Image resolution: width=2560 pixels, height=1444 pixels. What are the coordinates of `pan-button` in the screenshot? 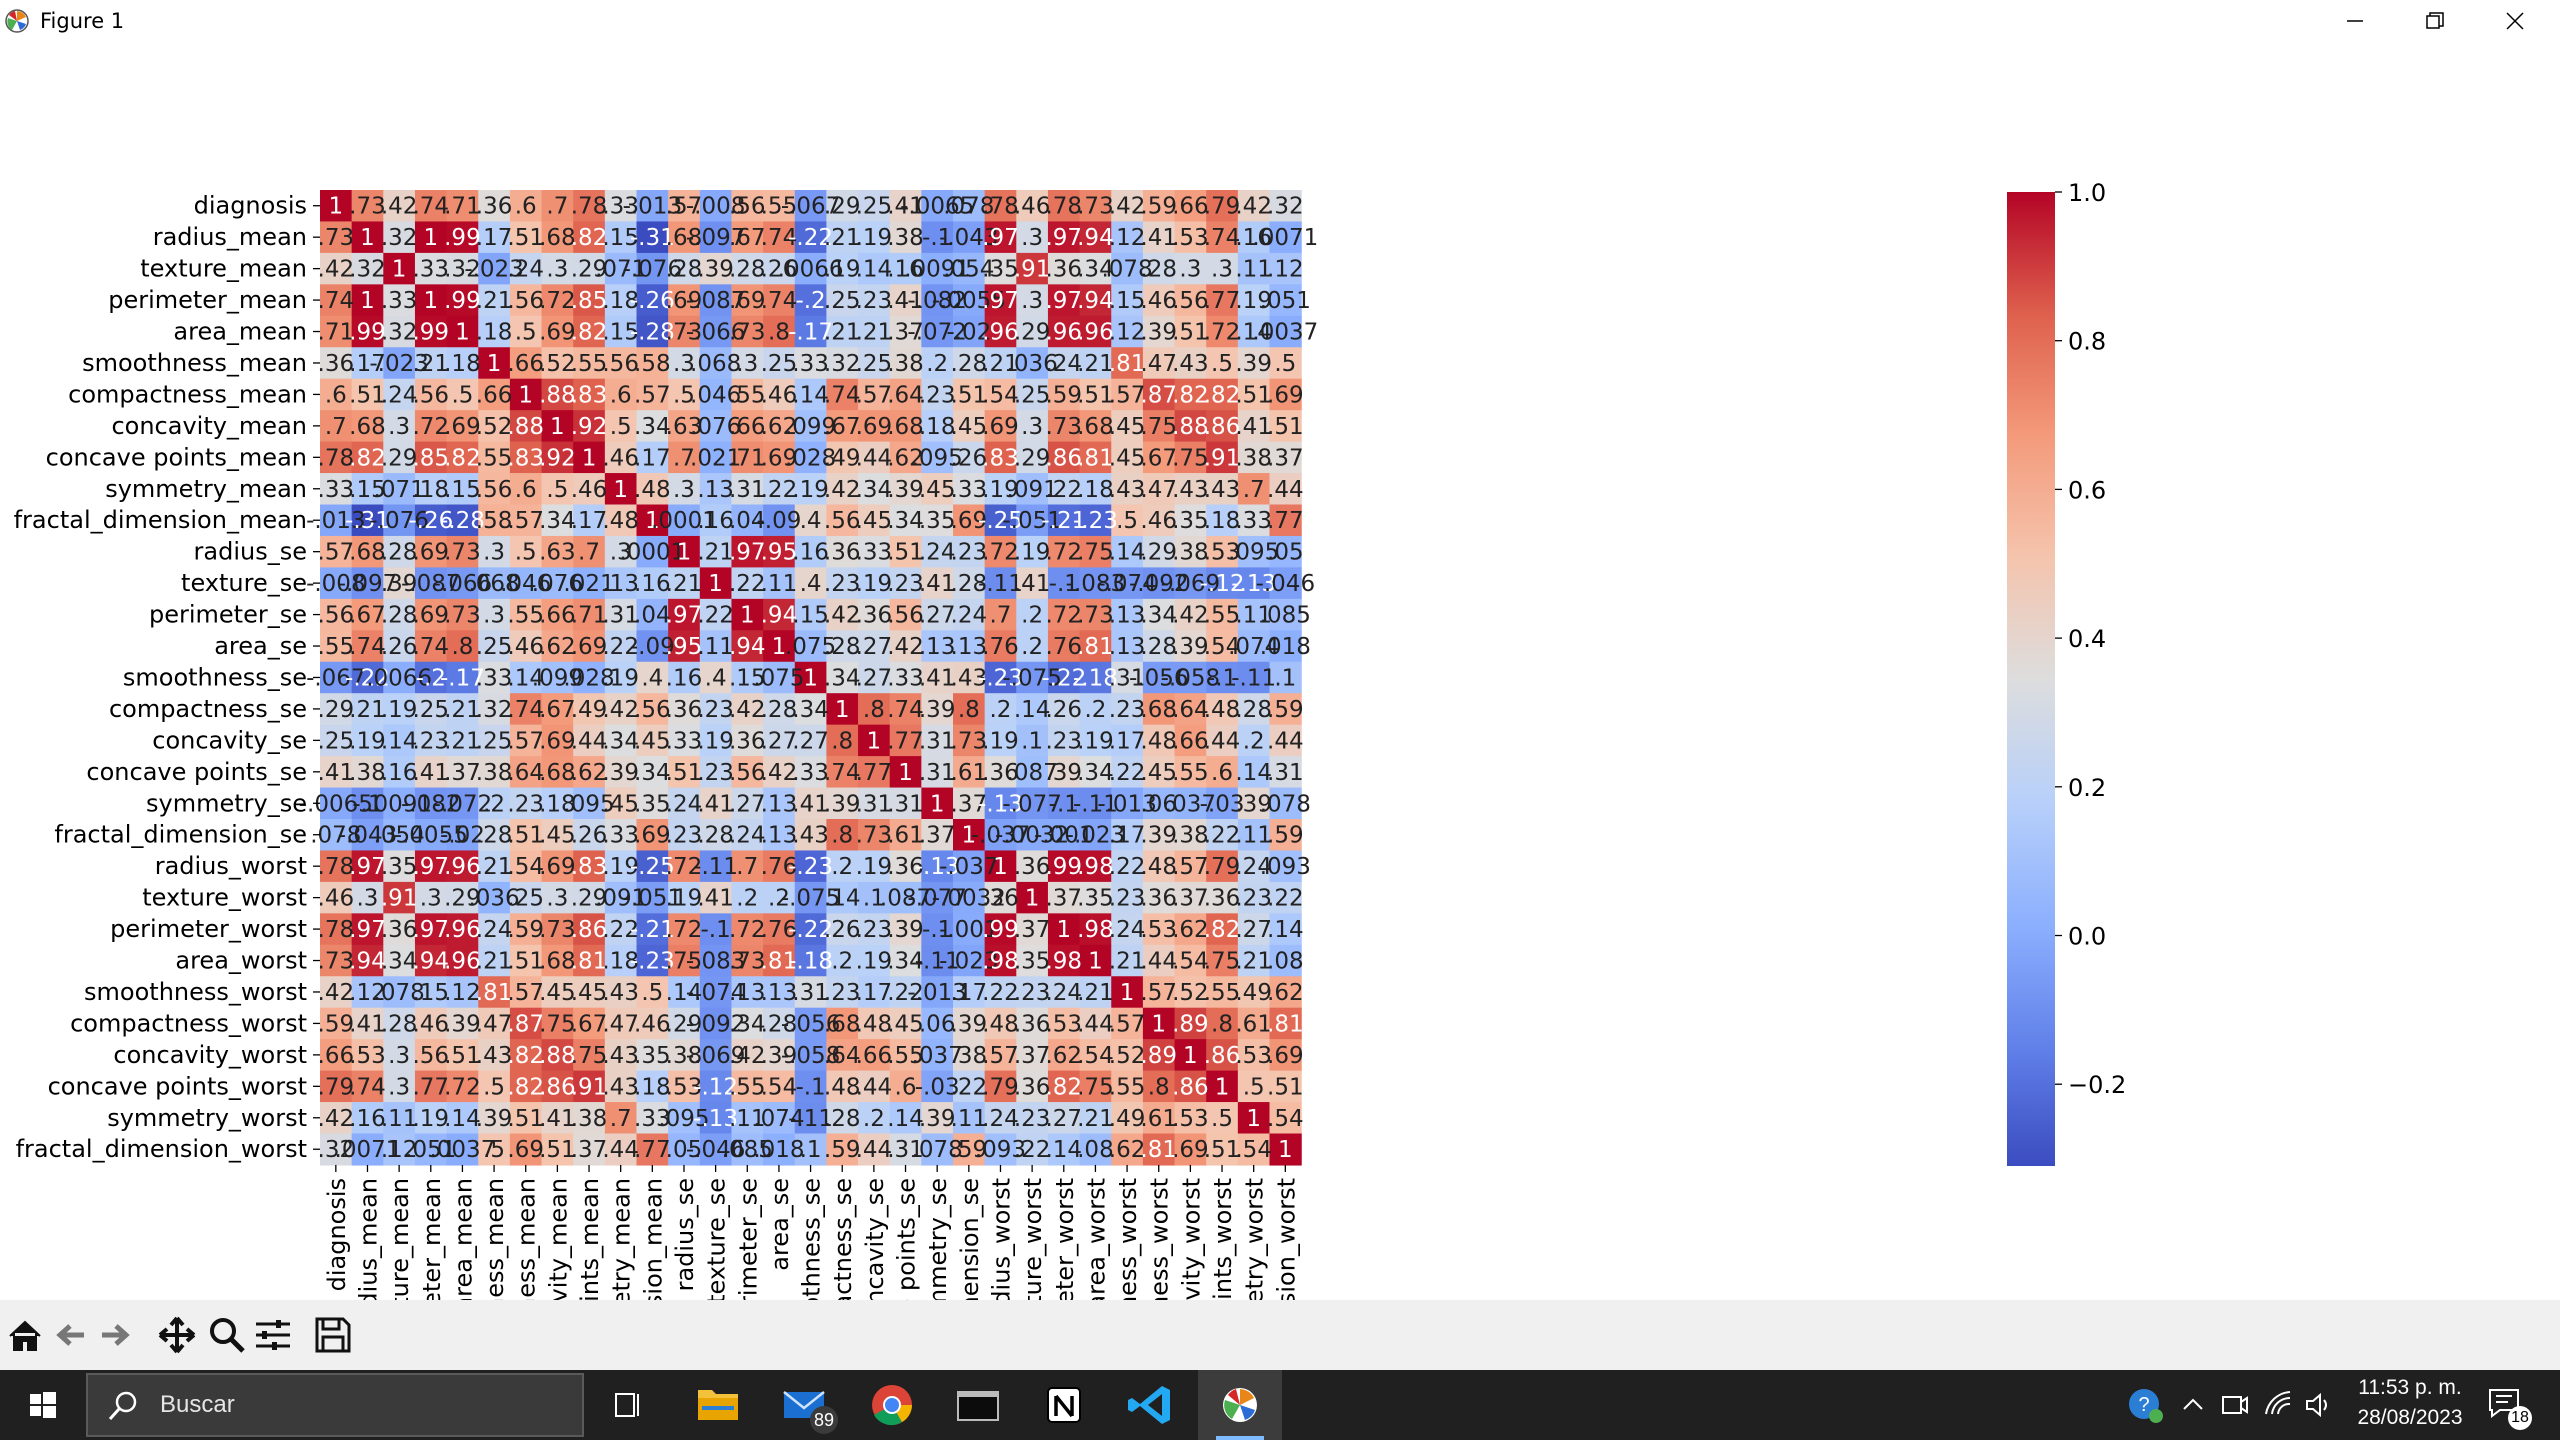 It's located at (177, 1335).